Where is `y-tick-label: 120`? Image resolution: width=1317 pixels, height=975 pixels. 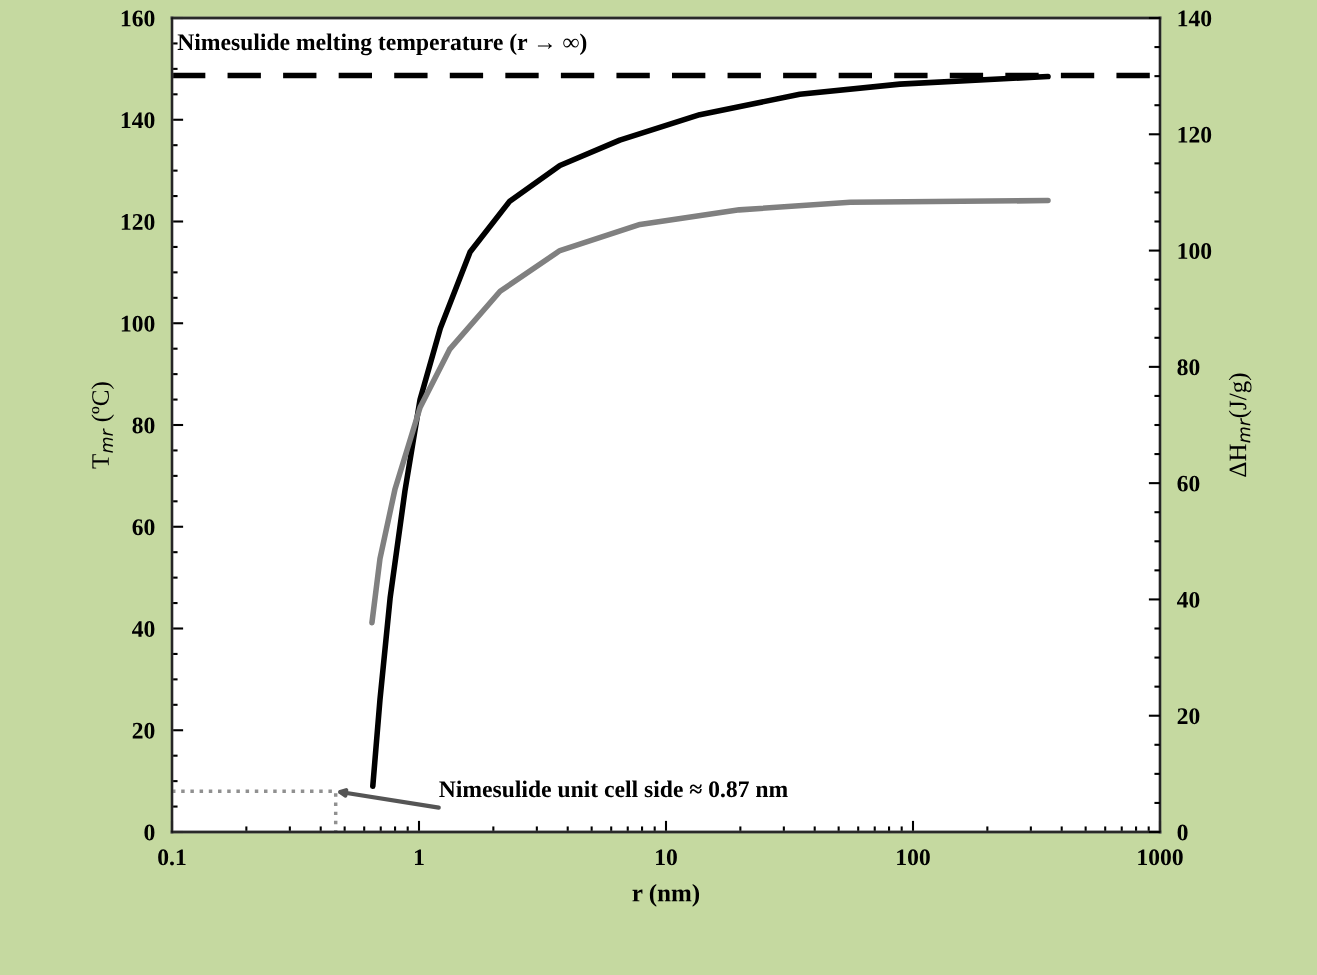 y-tick-label: 120 is located at coordinates (138, 221).